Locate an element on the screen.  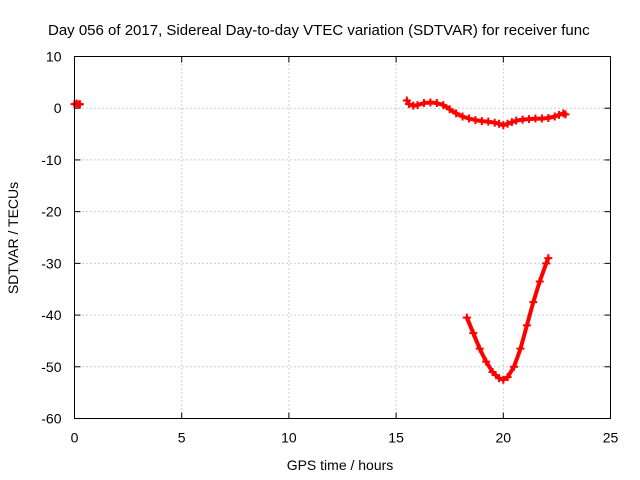
y-tick-label: -20 is located at coordinates (51, 212).